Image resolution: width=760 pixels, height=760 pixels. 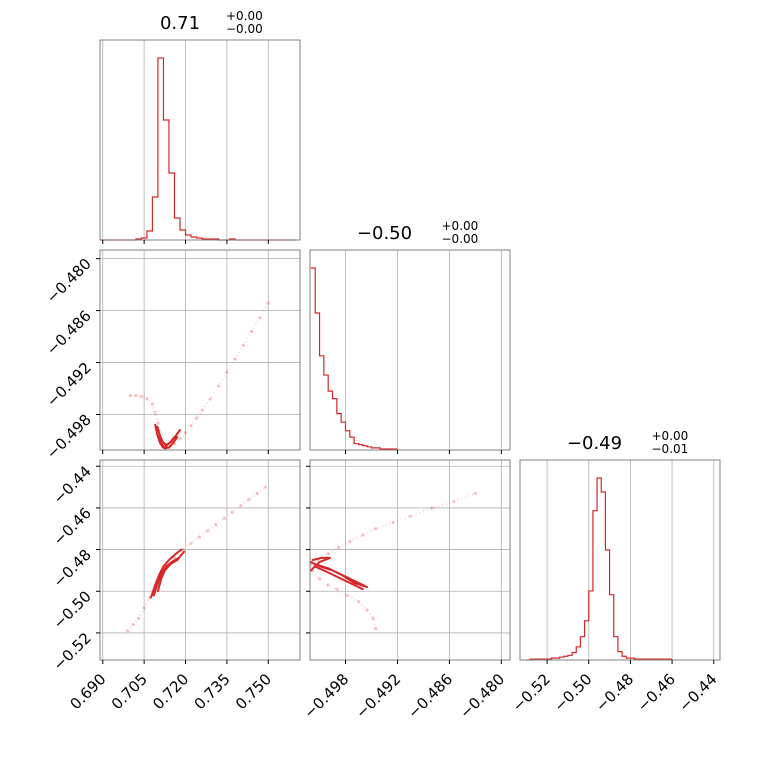 What do you see at coordinates (72, 484) in the screenshot?
I see `p0-vs-p2-y-tick-label: −0.44` at bounding box center [72, 484].